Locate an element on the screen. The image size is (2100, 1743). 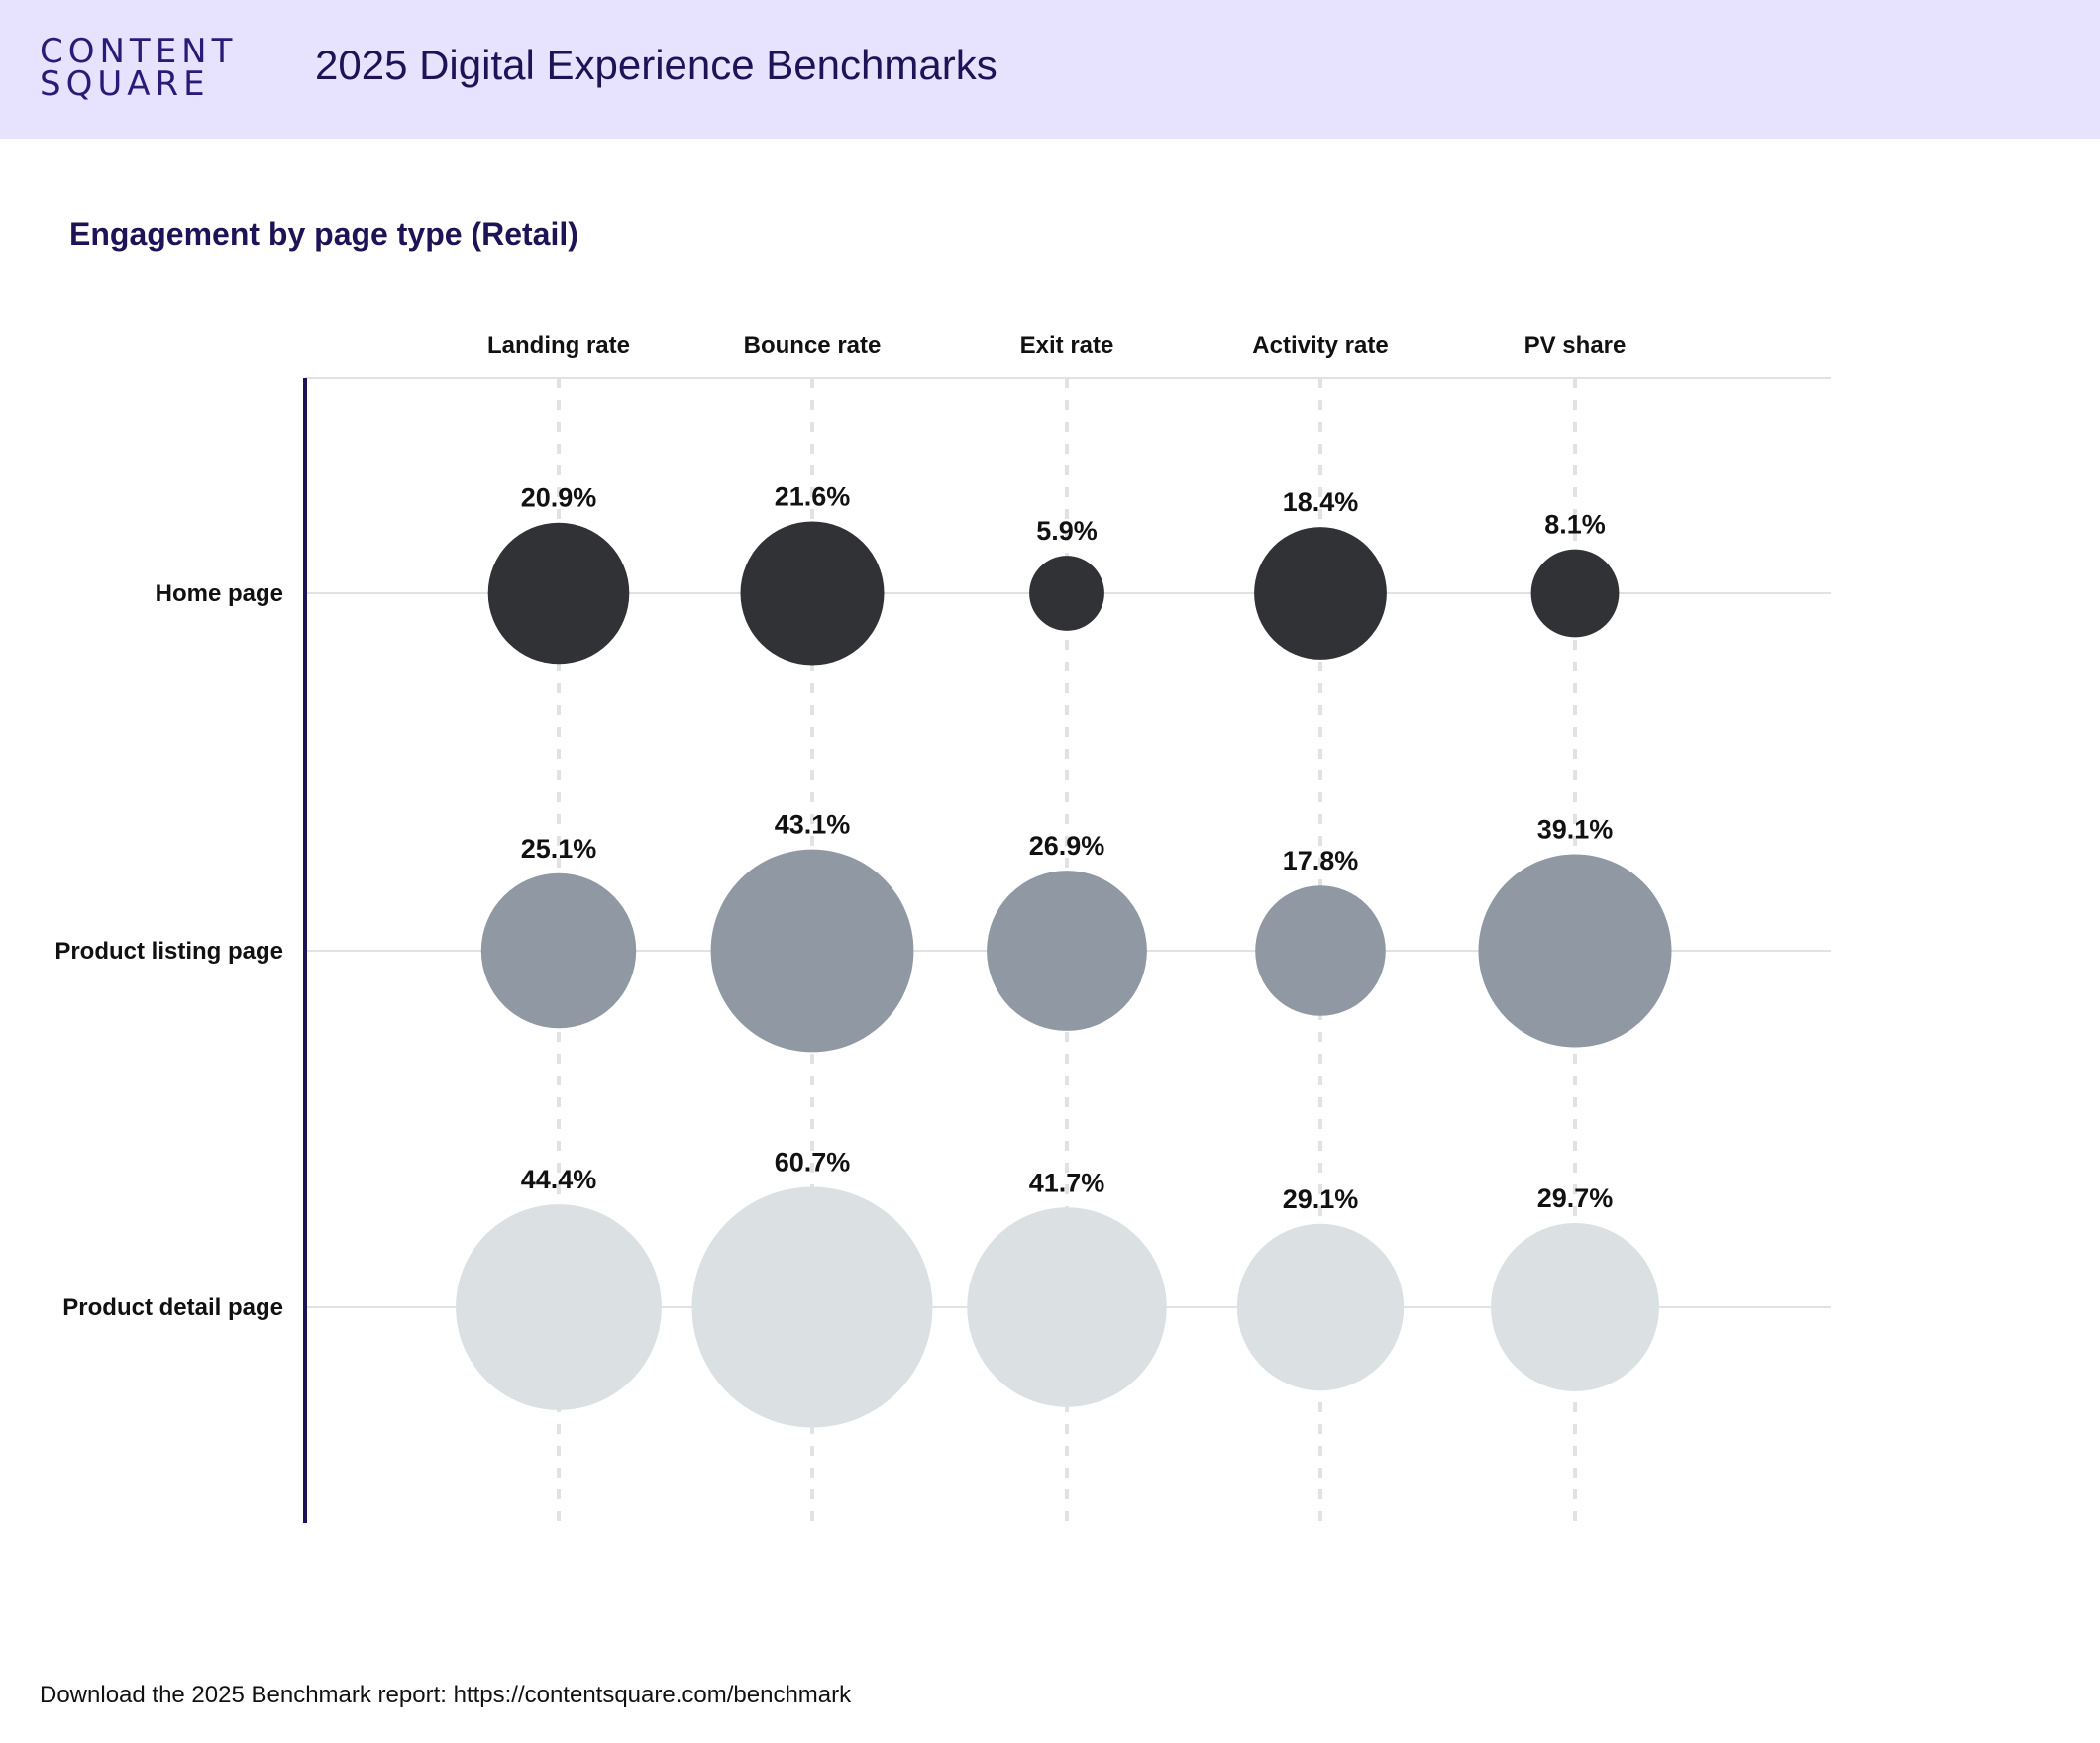
column-label: PV share is located at coordinates (1575, 345).